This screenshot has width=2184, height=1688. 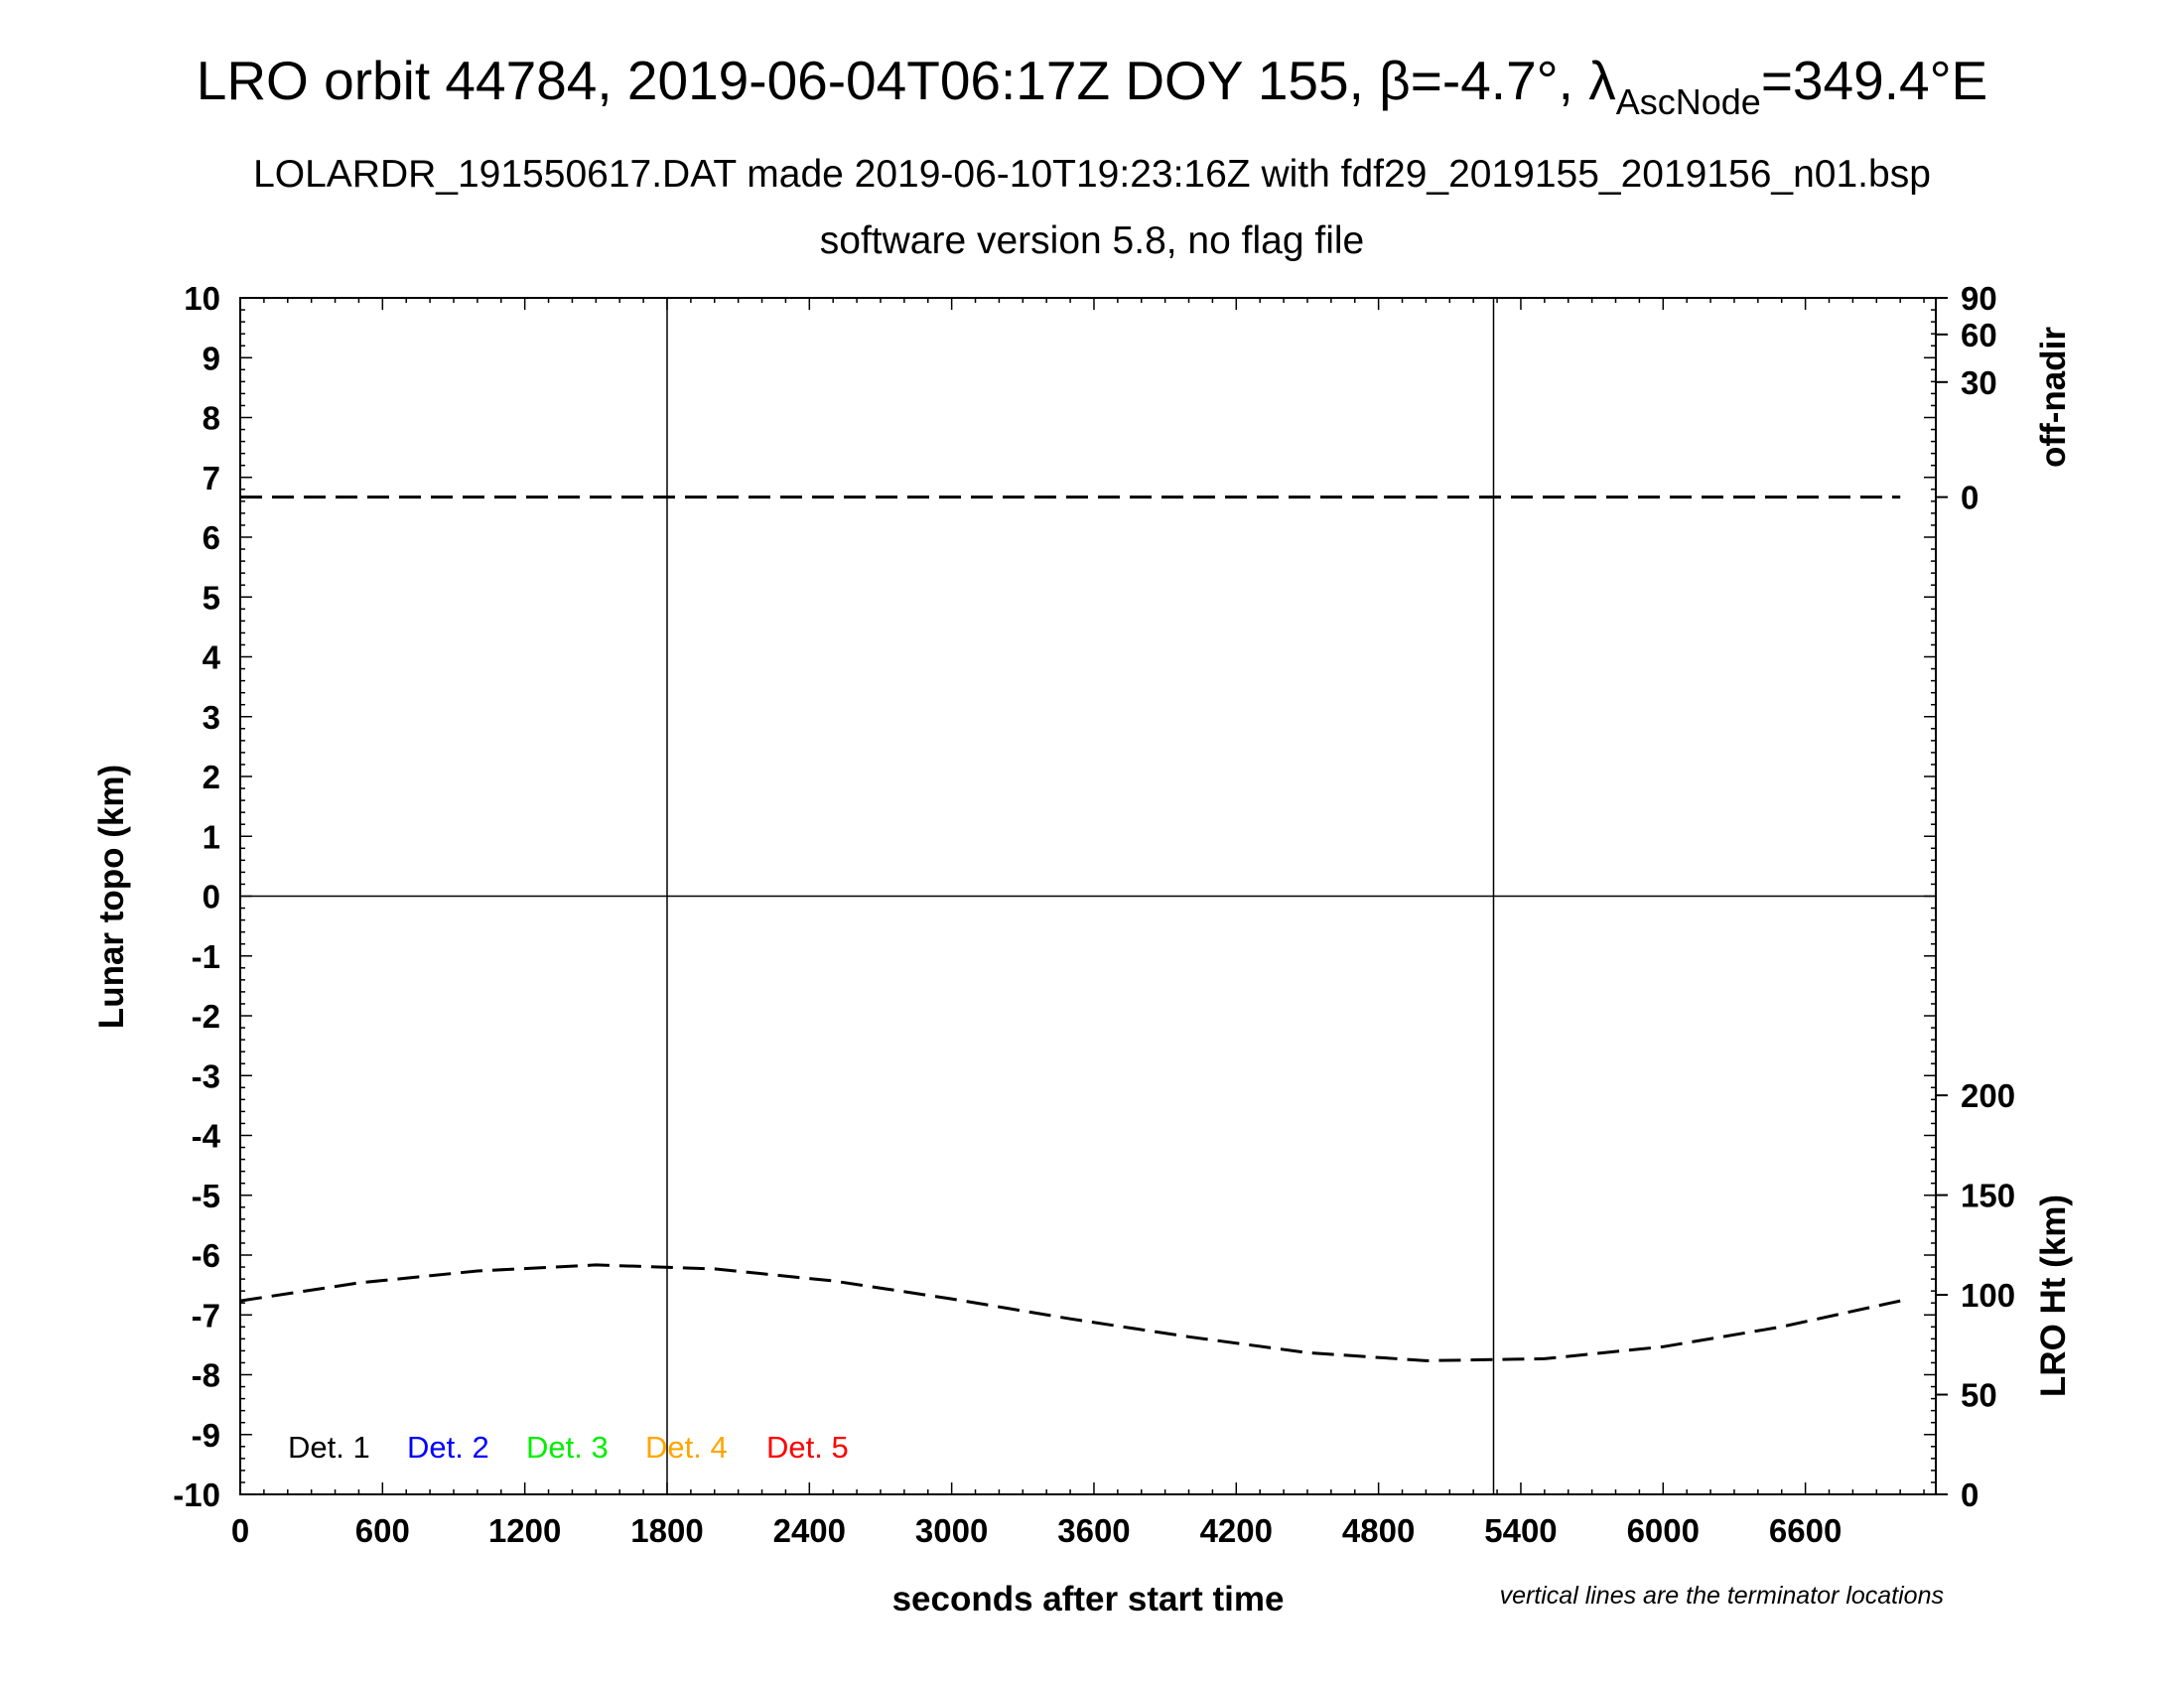 I want to click on y-tick-label-left: -1, so click(x=206, y=956).